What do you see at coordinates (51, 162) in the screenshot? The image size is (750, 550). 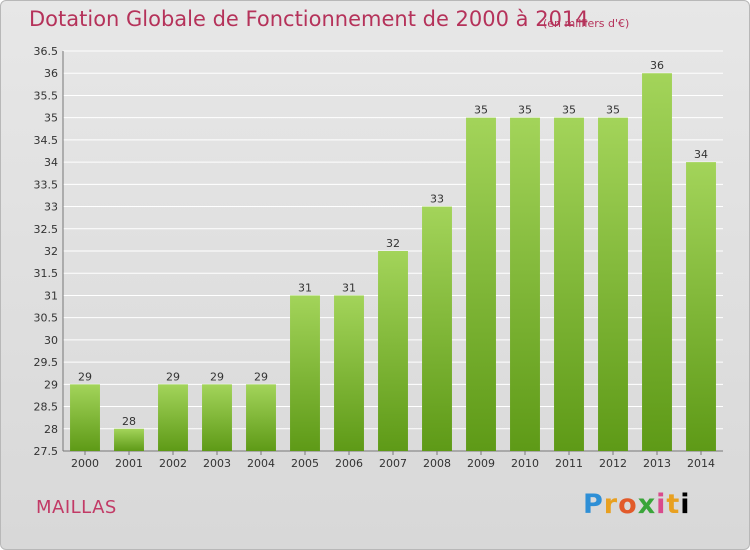 I see `y-tick-label: 34` at bounding box center [51, 162].